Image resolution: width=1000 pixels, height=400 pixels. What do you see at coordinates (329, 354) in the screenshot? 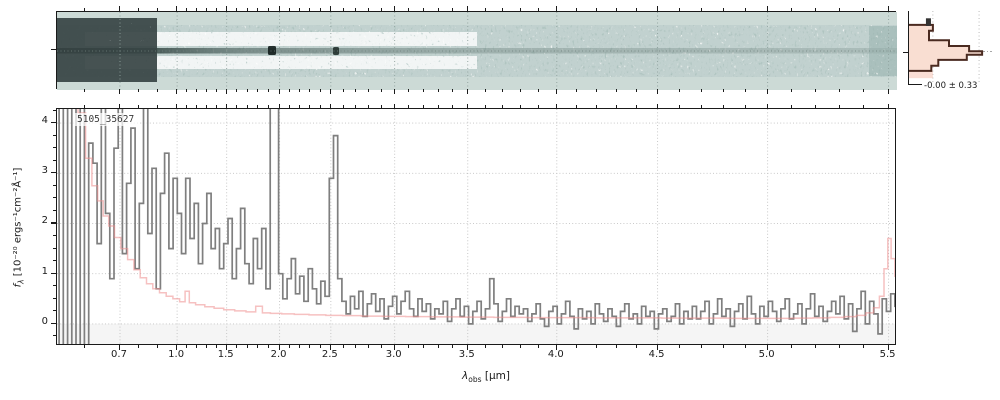
I see `x-tick-label: 2.5` at bounding box center [329, 354].